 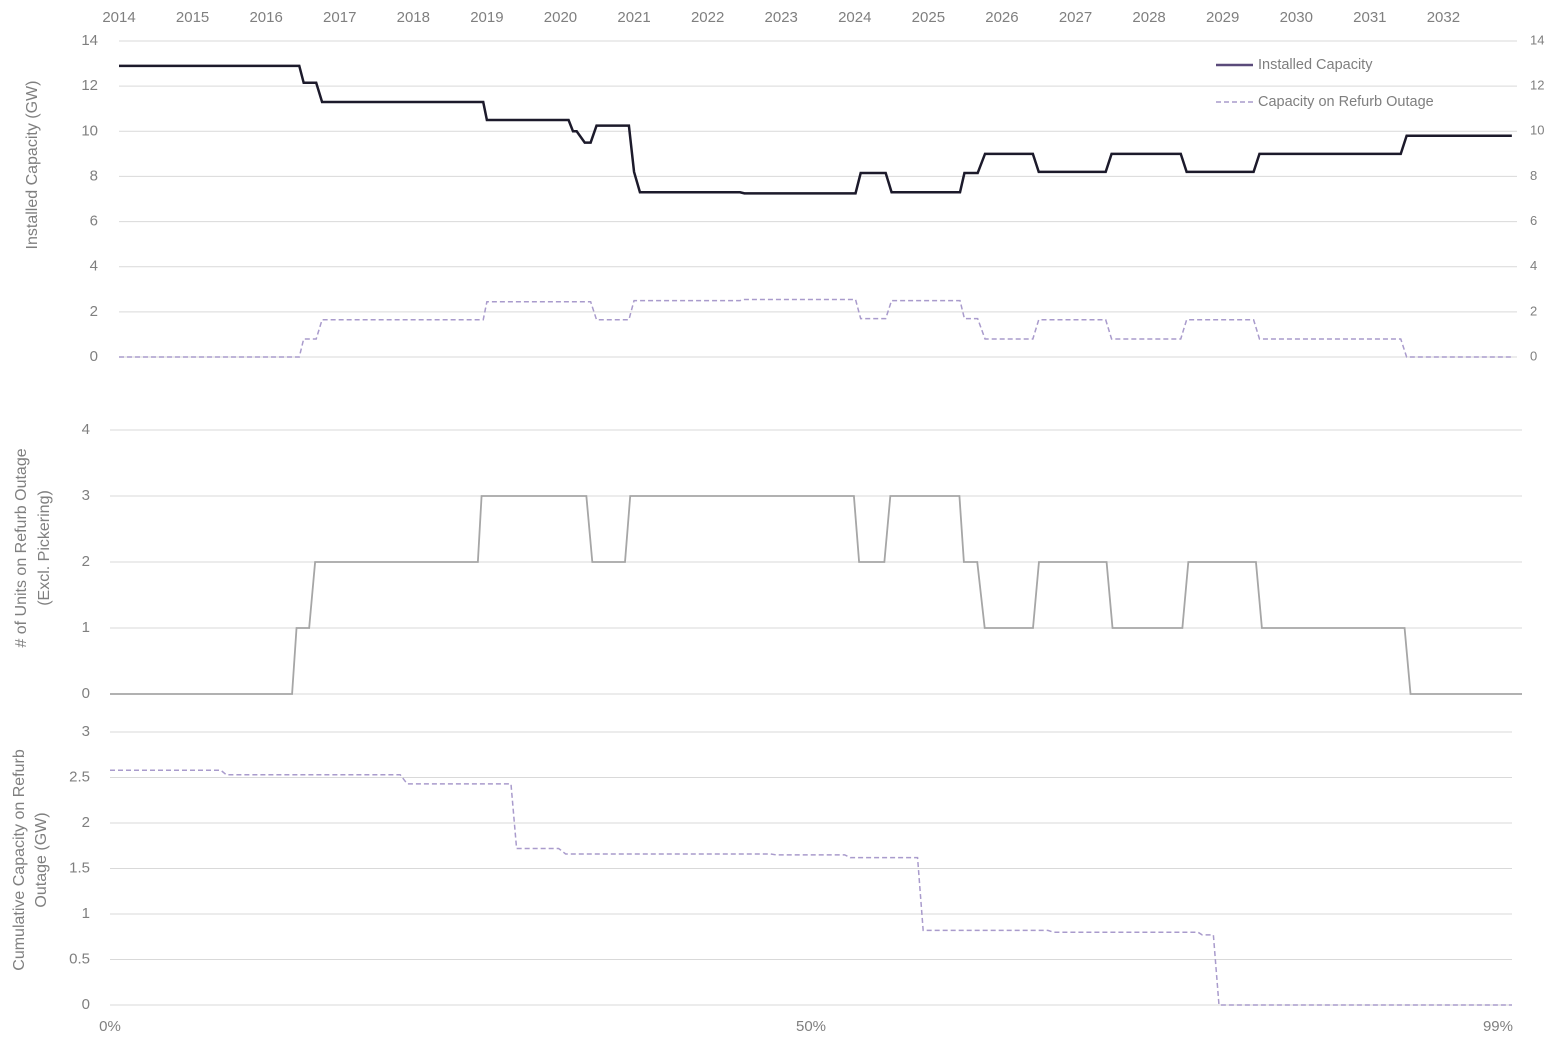 What do you see at coordinates (94, 175) in the screenshot?
I see `y-tick-label: 8` at bounding box center [94, 175].